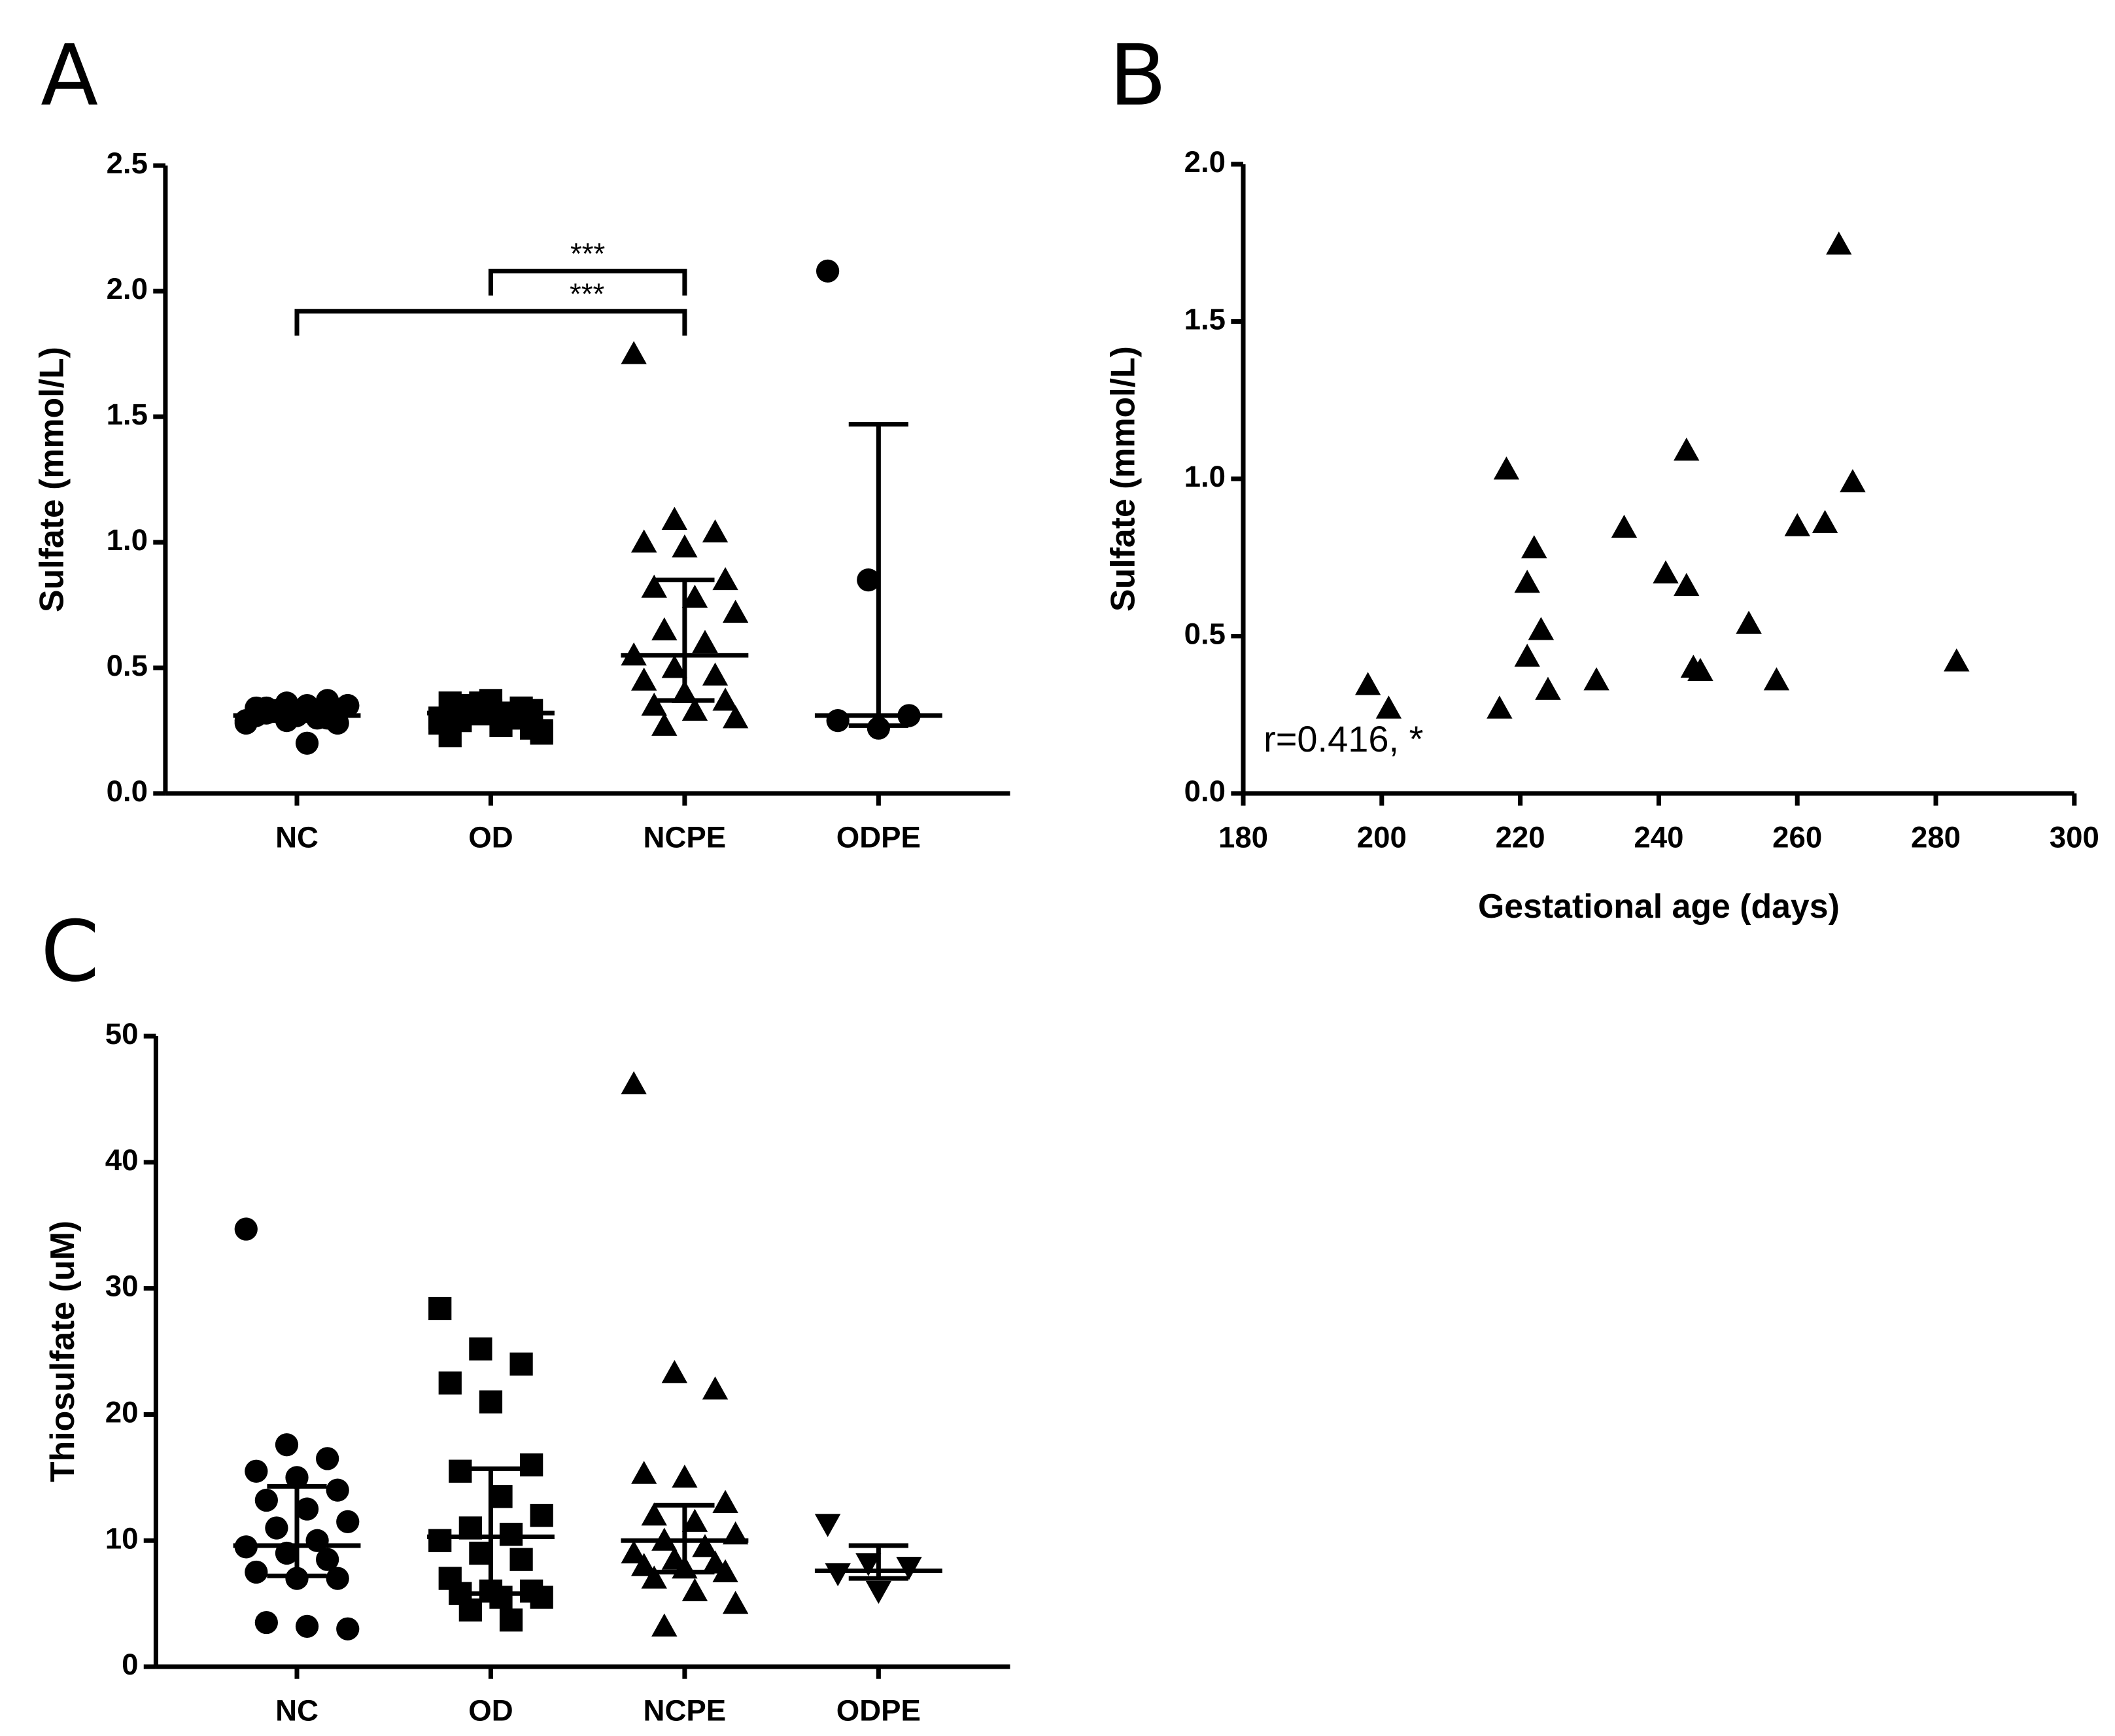 The width and height of the screenshot is (2115, 1736). I want to click on annotation: r=0.416, *, so click(1343, 738).